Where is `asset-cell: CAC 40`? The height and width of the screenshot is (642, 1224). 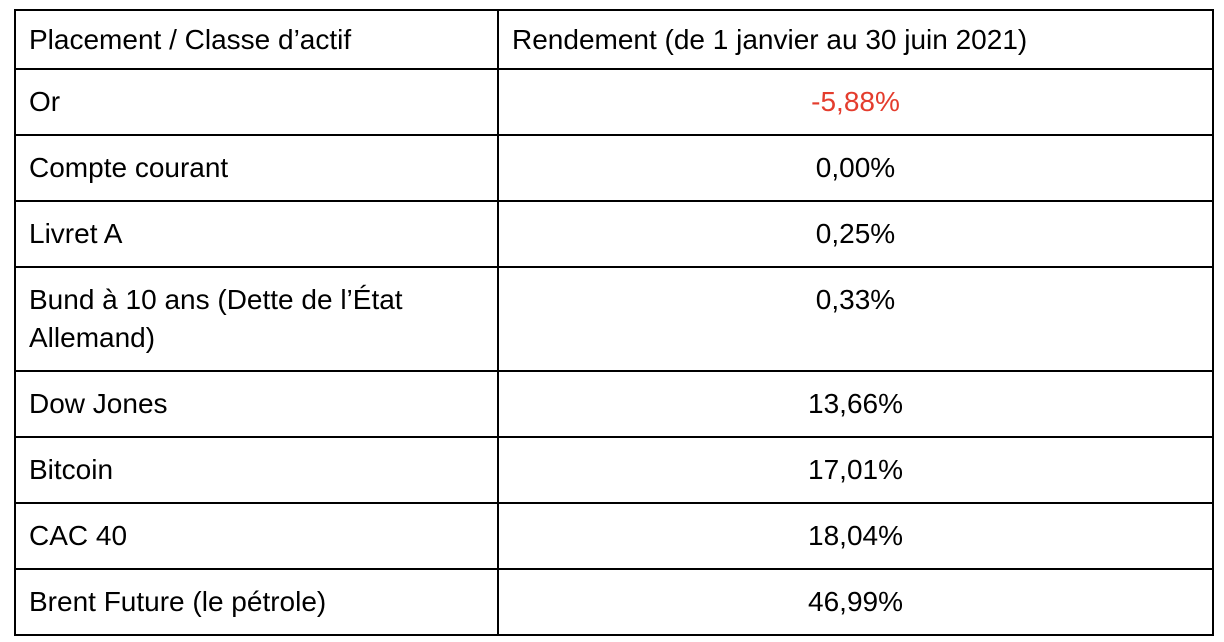
asset-cell: CAC 40 is located at coordinates (256, 536).